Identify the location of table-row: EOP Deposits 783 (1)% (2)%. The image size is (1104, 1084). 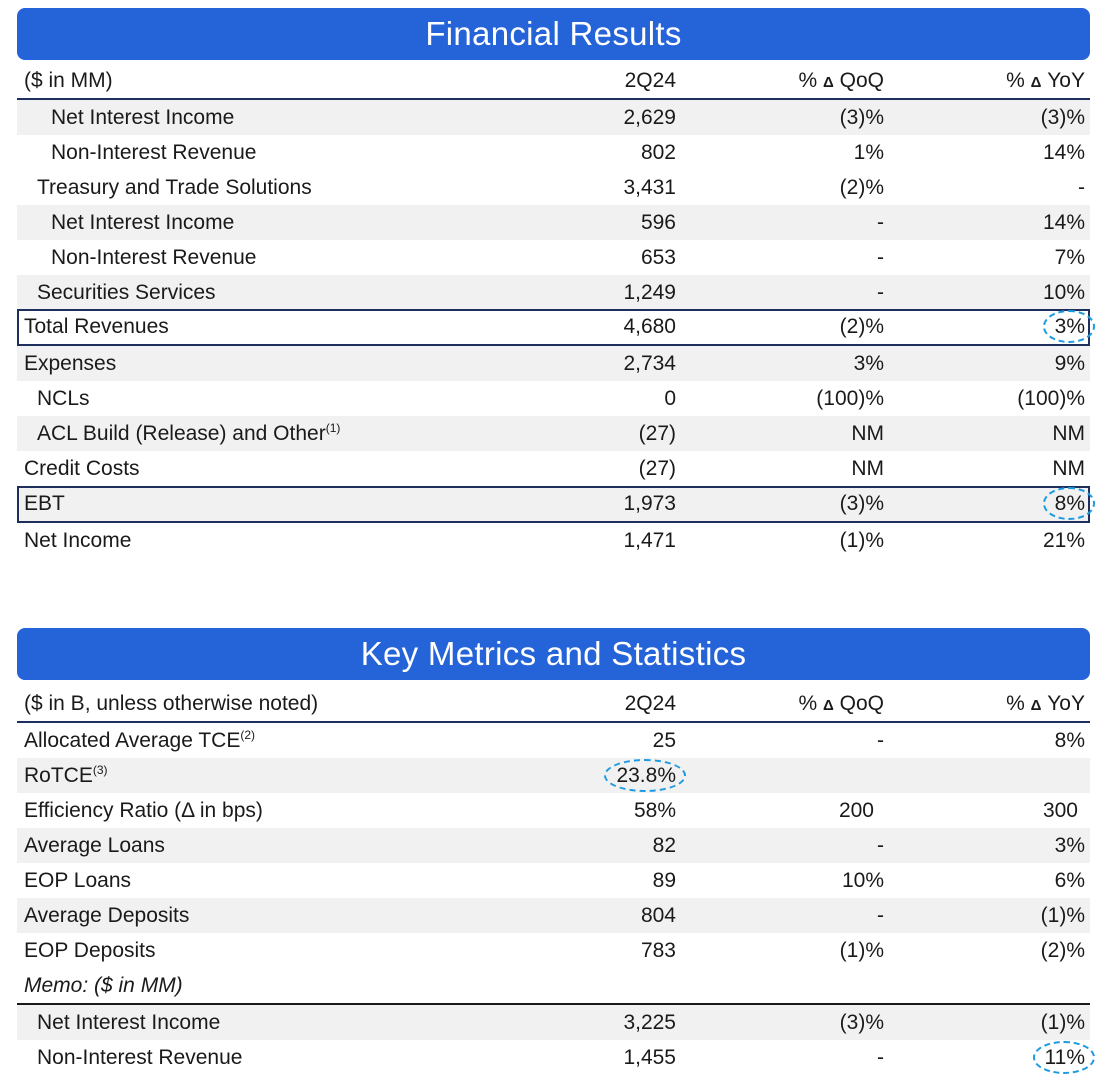
(553, 950).